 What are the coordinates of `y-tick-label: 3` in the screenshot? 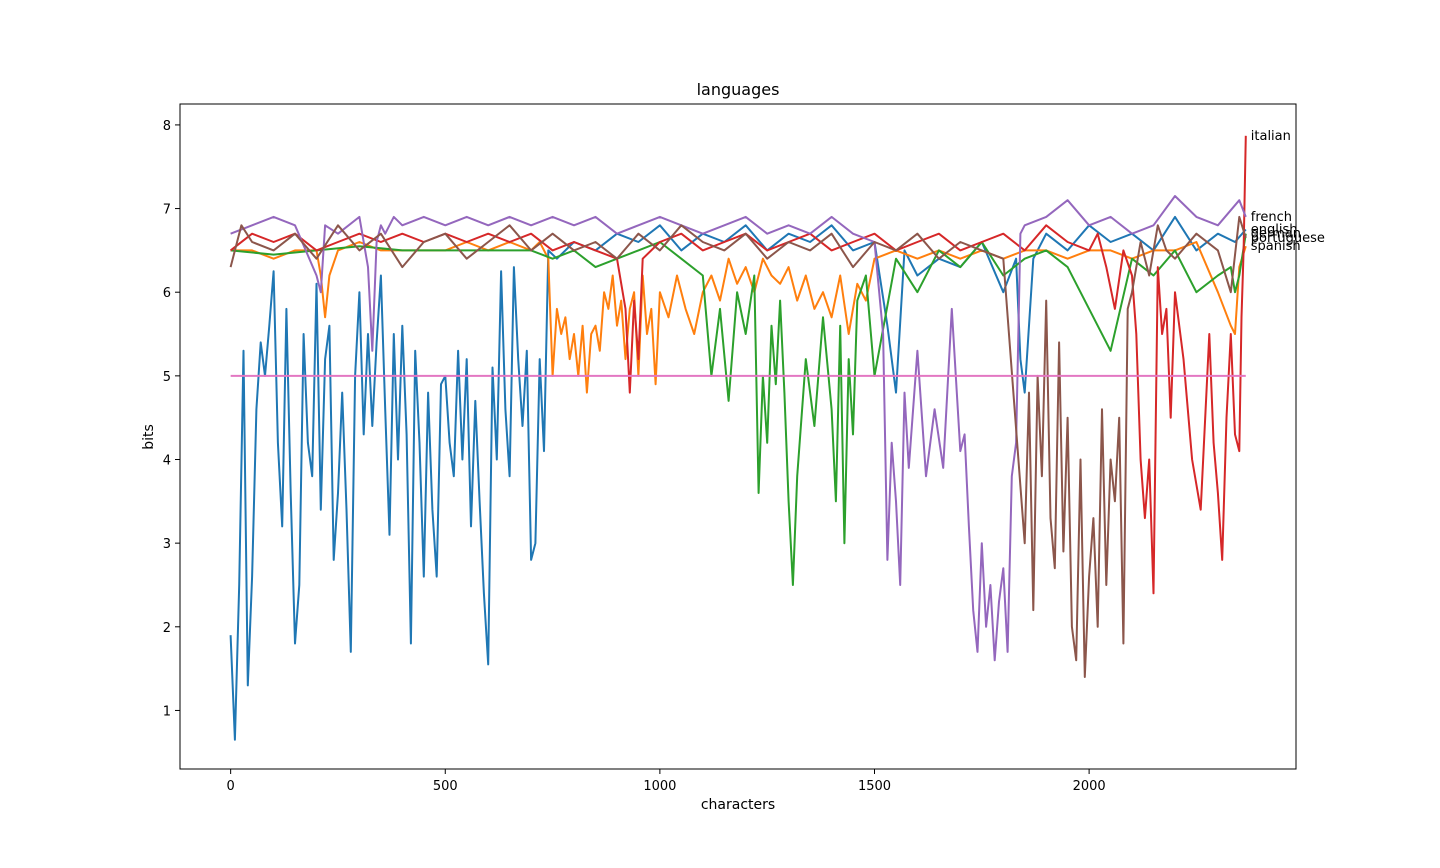 It's located at (167, 544).